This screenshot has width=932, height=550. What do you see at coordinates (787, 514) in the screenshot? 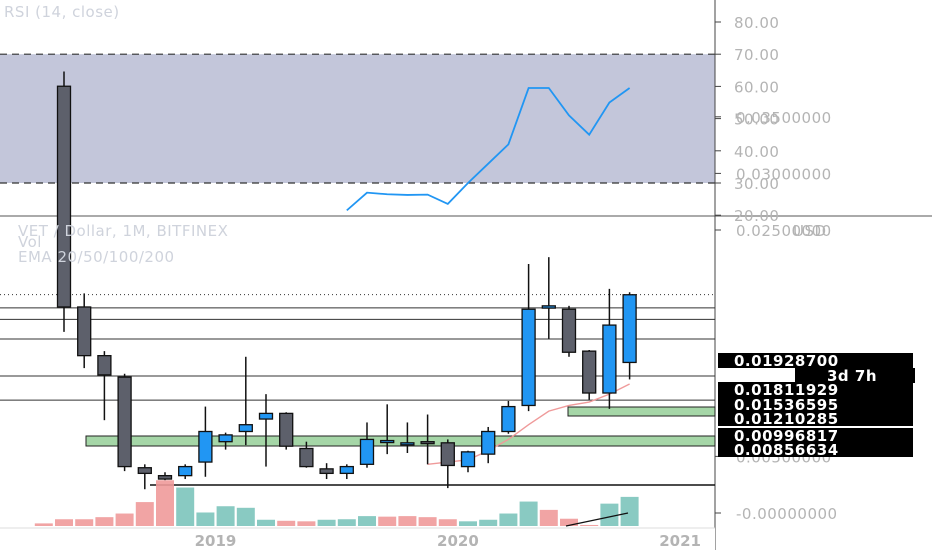
I see `price-axis-label: -0.00000000` at bounding box center [787, 514].